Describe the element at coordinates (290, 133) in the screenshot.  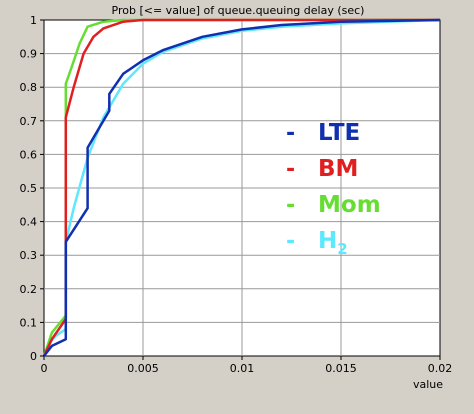
I see `legend-swatch-lte: -` at that location.